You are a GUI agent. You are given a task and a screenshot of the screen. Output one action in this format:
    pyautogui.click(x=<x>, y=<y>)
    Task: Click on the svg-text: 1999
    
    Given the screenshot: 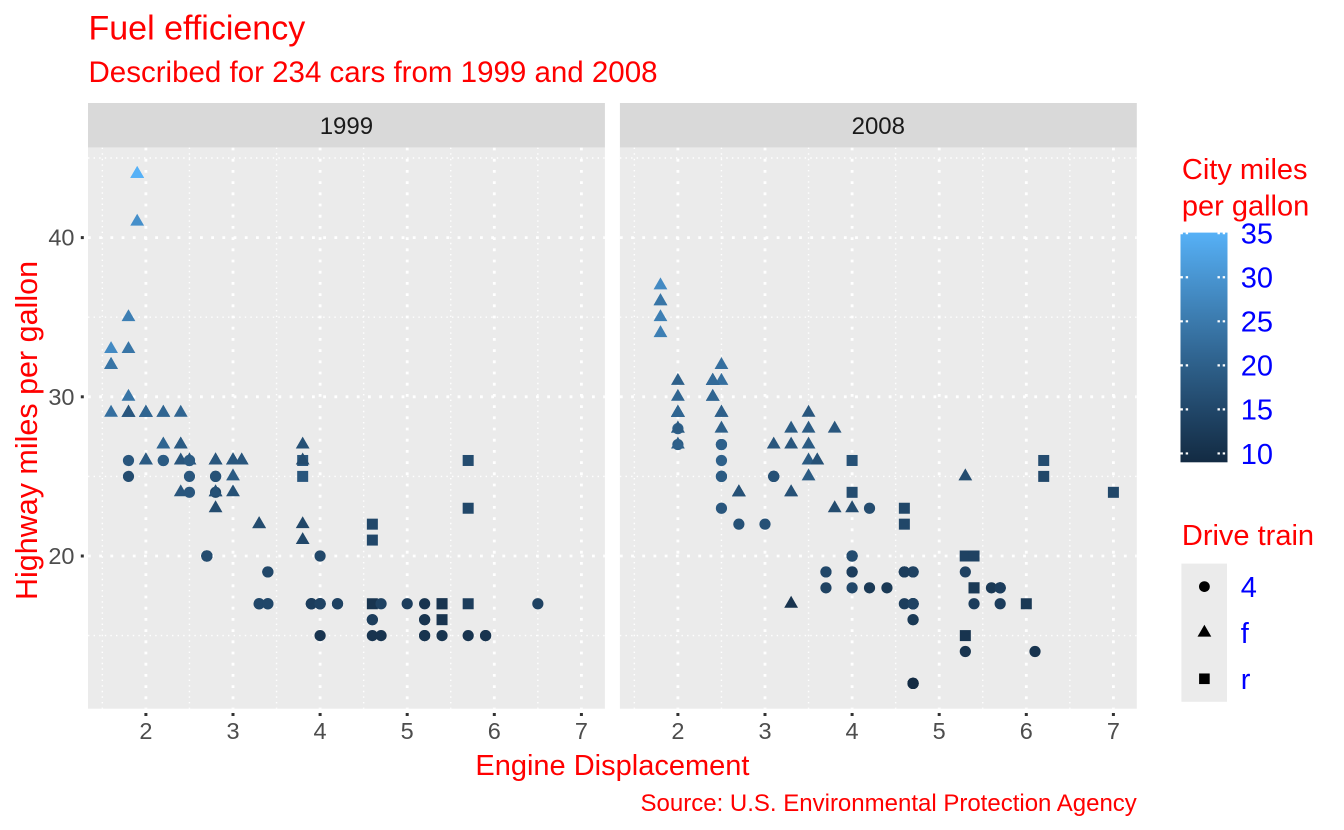 What is the action you would take?
    pyautogui.click(x=346, y=126)
    